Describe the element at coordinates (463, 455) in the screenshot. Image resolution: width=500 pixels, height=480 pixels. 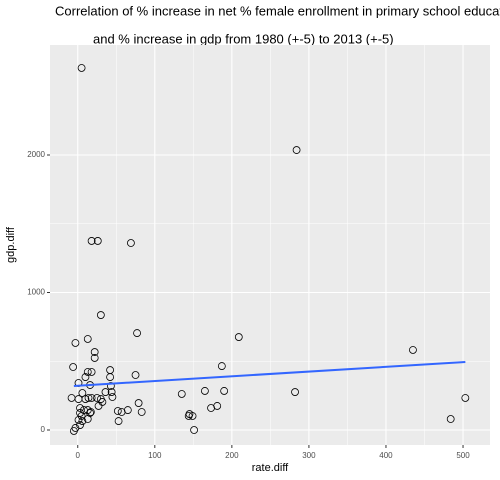
I see `x-tick-label: 500` at that location.